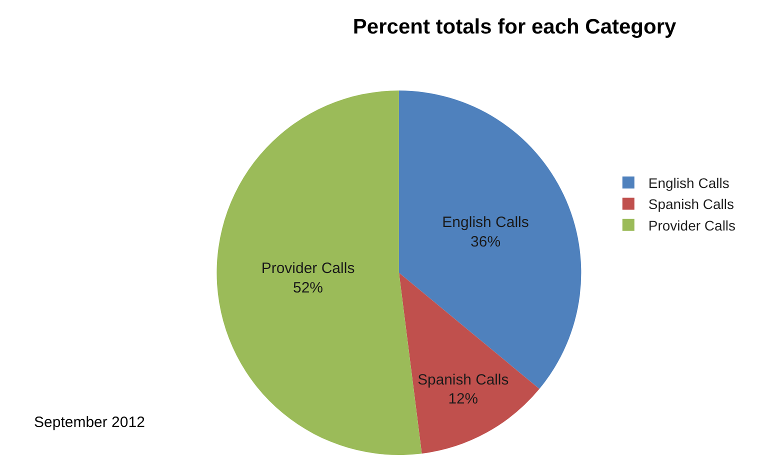  What do you see at coordinates (308, 288) in the screenshot?
I see `data-label: 52%` at bounding box center [308, 288].